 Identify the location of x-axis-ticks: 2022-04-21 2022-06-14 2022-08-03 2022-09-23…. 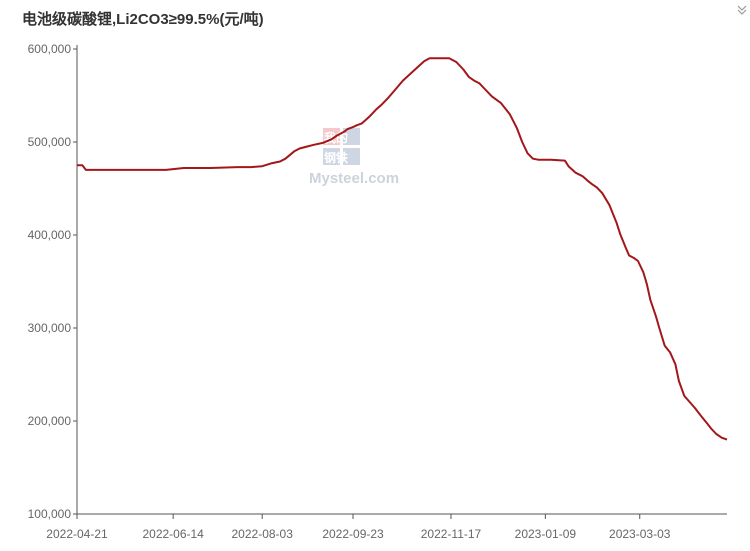
(358, 527).